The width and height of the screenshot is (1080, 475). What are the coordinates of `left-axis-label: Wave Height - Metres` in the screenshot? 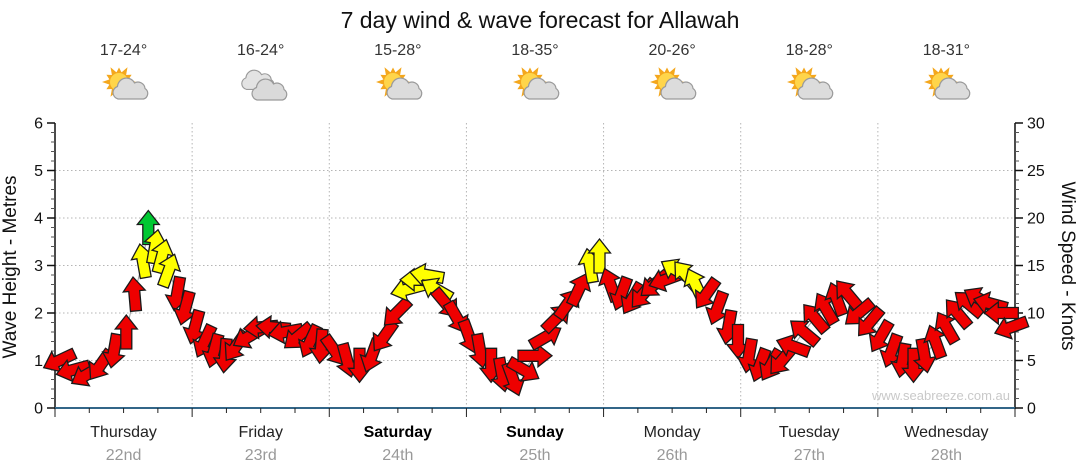 It's located at (10, 266).